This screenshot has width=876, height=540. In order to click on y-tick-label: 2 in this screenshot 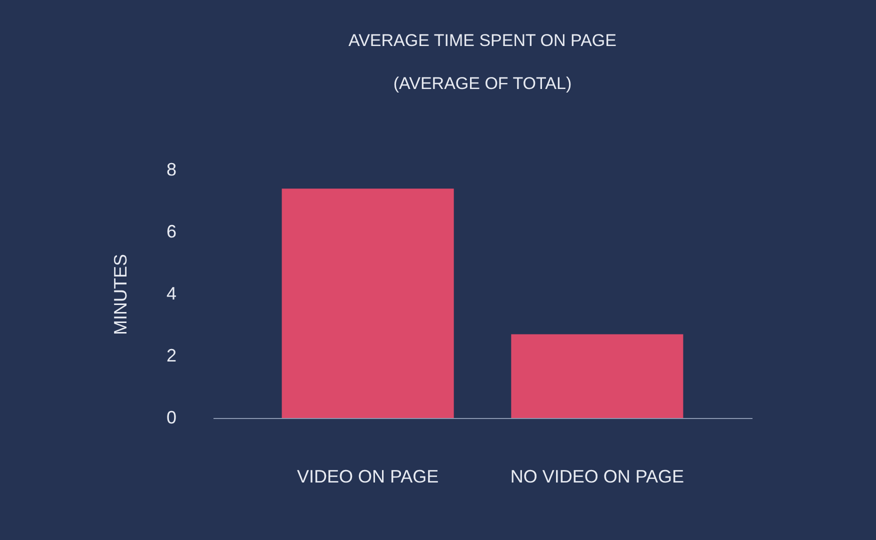, I will do `click(171, 356)`.